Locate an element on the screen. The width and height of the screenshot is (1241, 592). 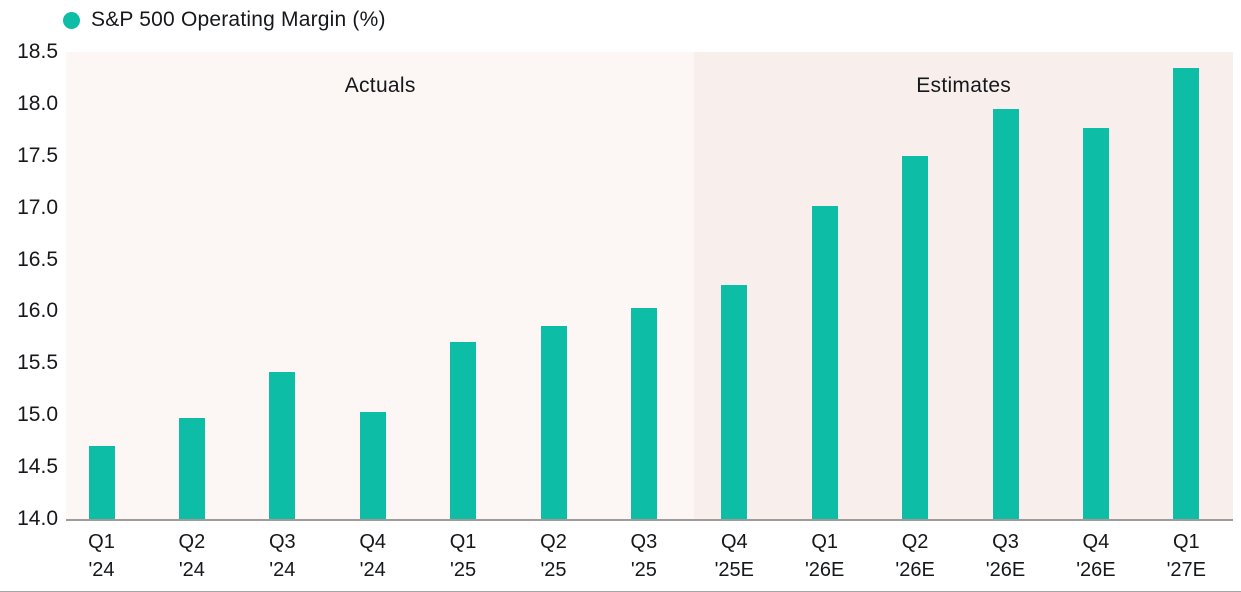
x-tick-label: Q1 '27E is located at coordinates (1186, 556).